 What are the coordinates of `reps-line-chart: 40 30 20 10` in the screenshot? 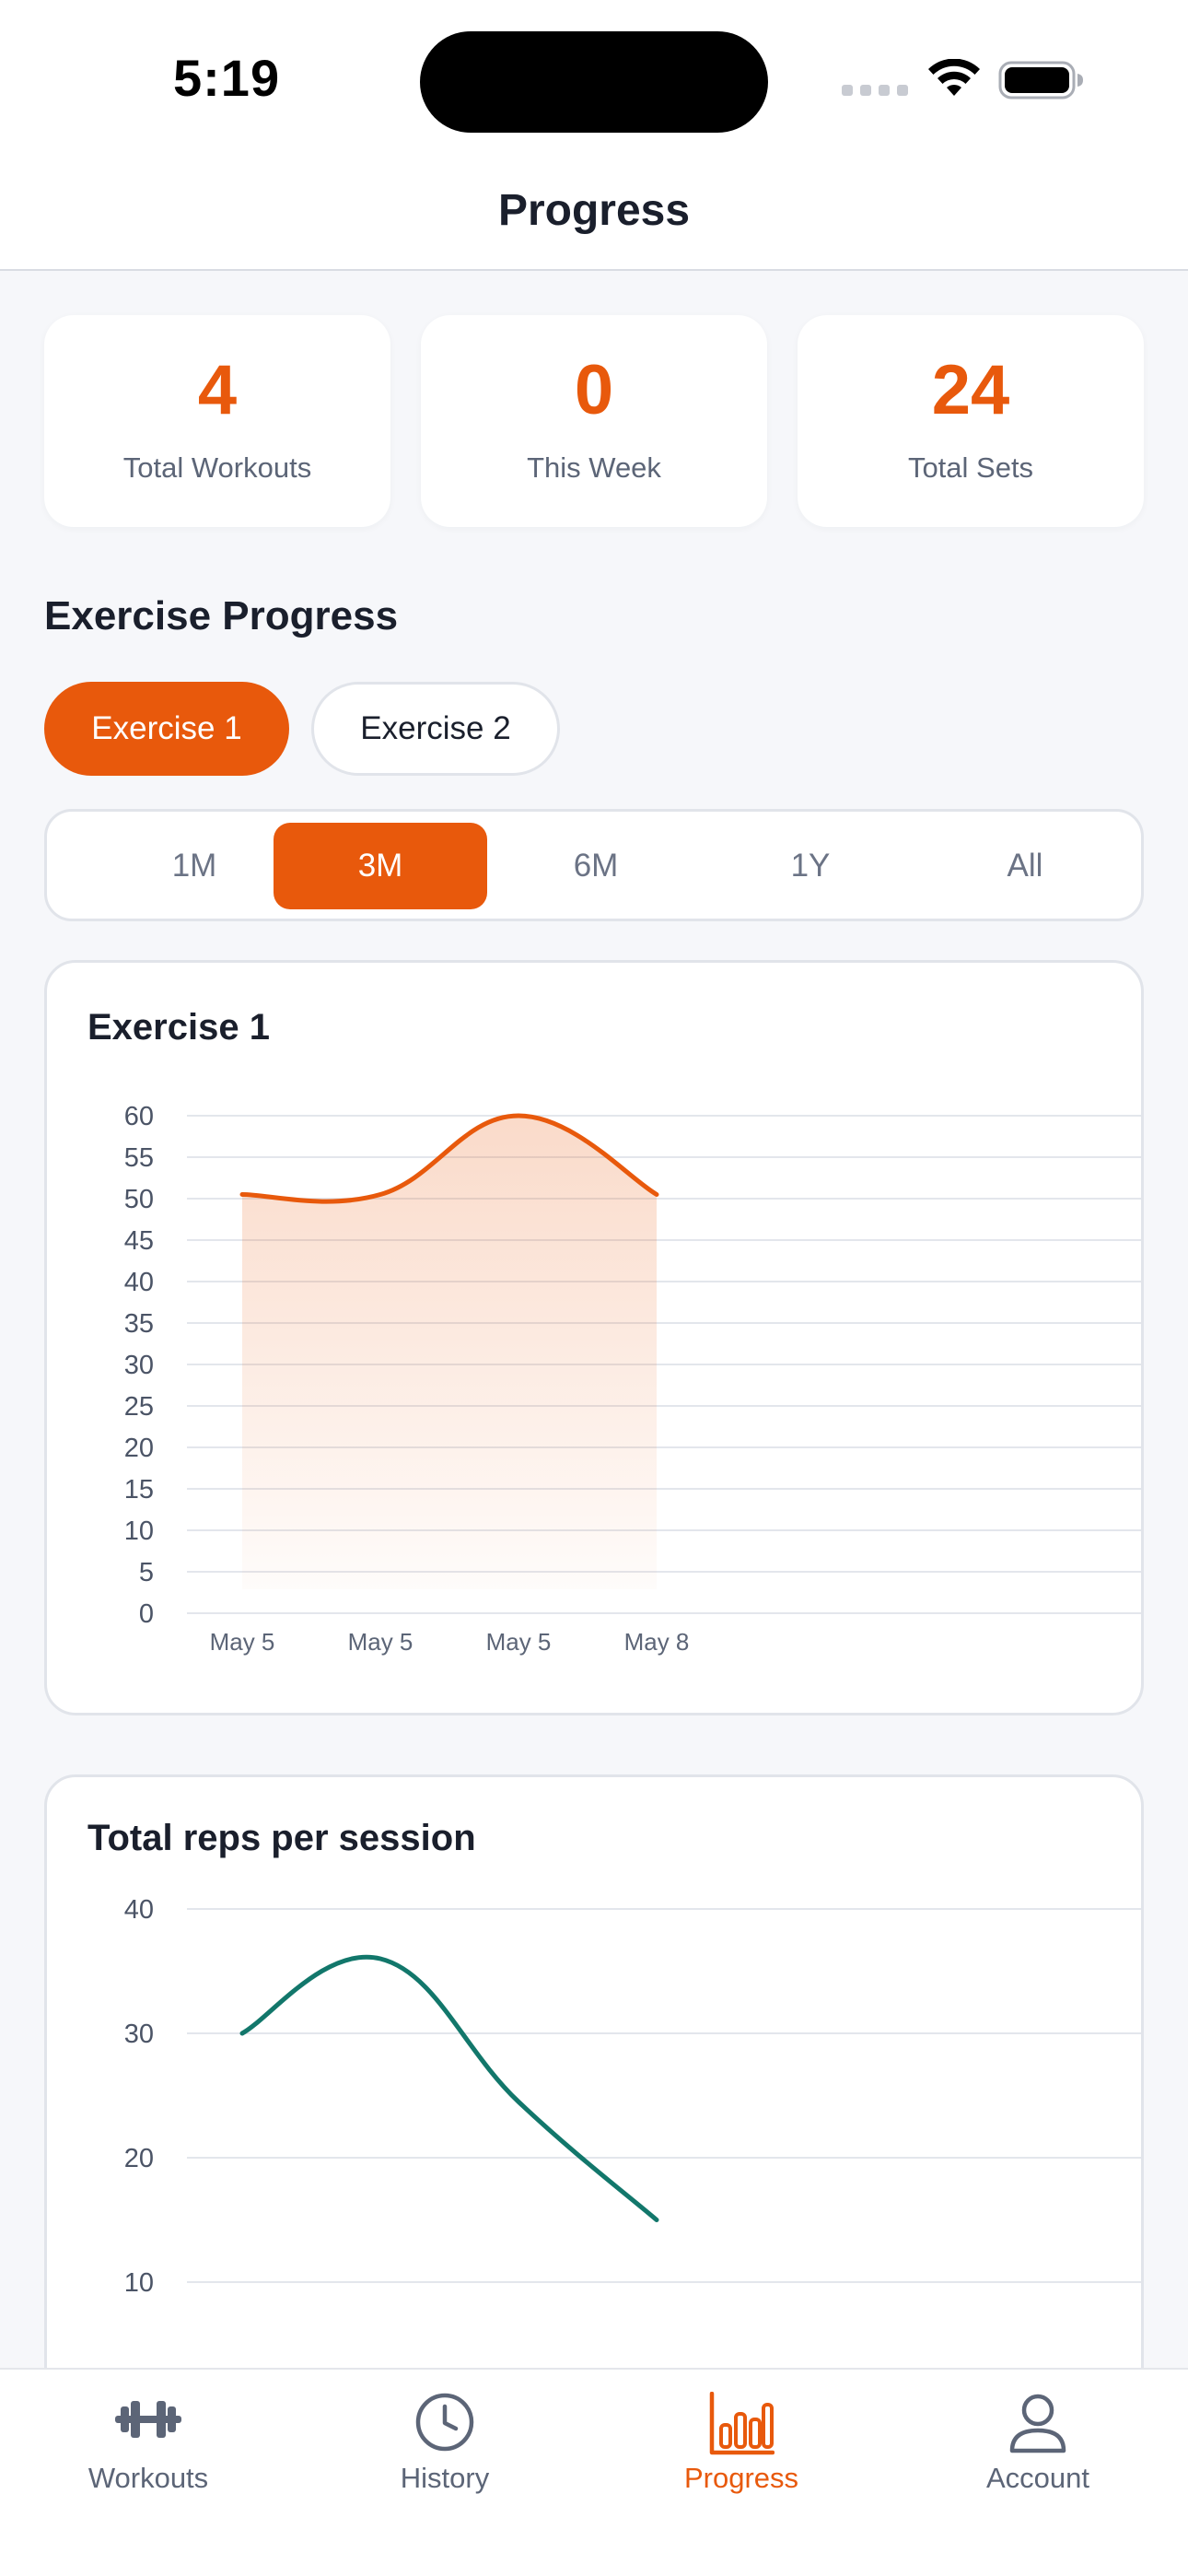 It's located at (632, 2096).